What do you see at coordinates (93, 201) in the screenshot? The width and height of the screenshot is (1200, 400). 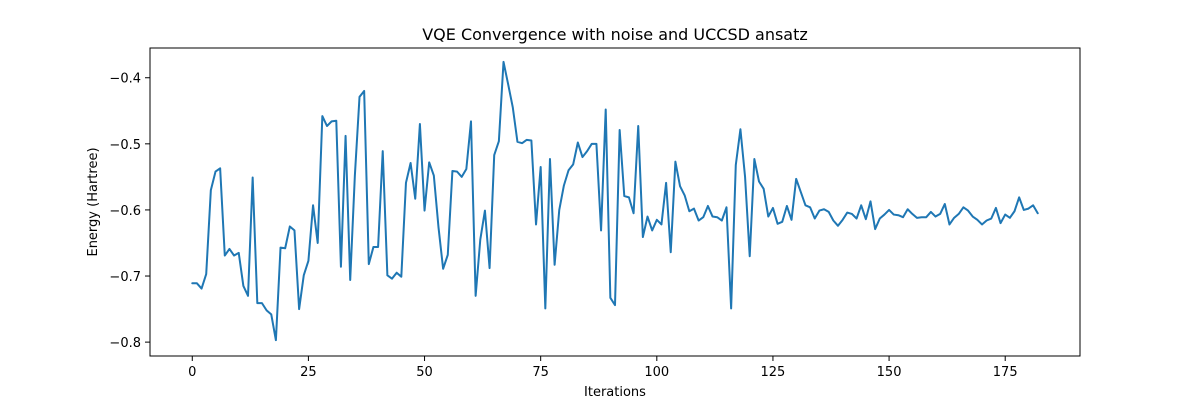 I see `y-axis-label: Energy (Hartree)` at bounding box center [93, 201].